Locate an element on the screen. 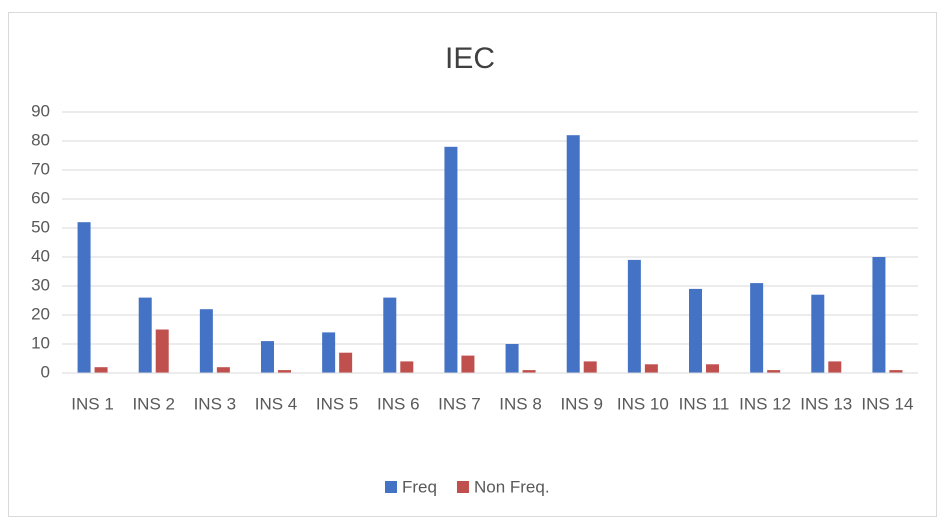  x-tick-label: INS 8 is located at coordinates (520, 403).